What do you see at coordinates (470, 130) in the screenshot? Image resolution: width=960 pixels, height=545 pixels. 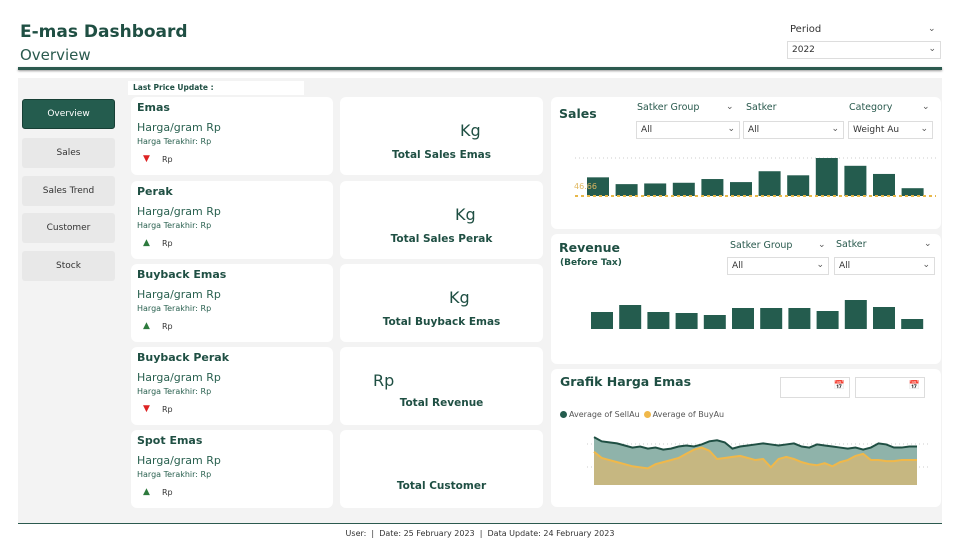 I see `kpi-unit: Kg` at bounding box center [470, 130].